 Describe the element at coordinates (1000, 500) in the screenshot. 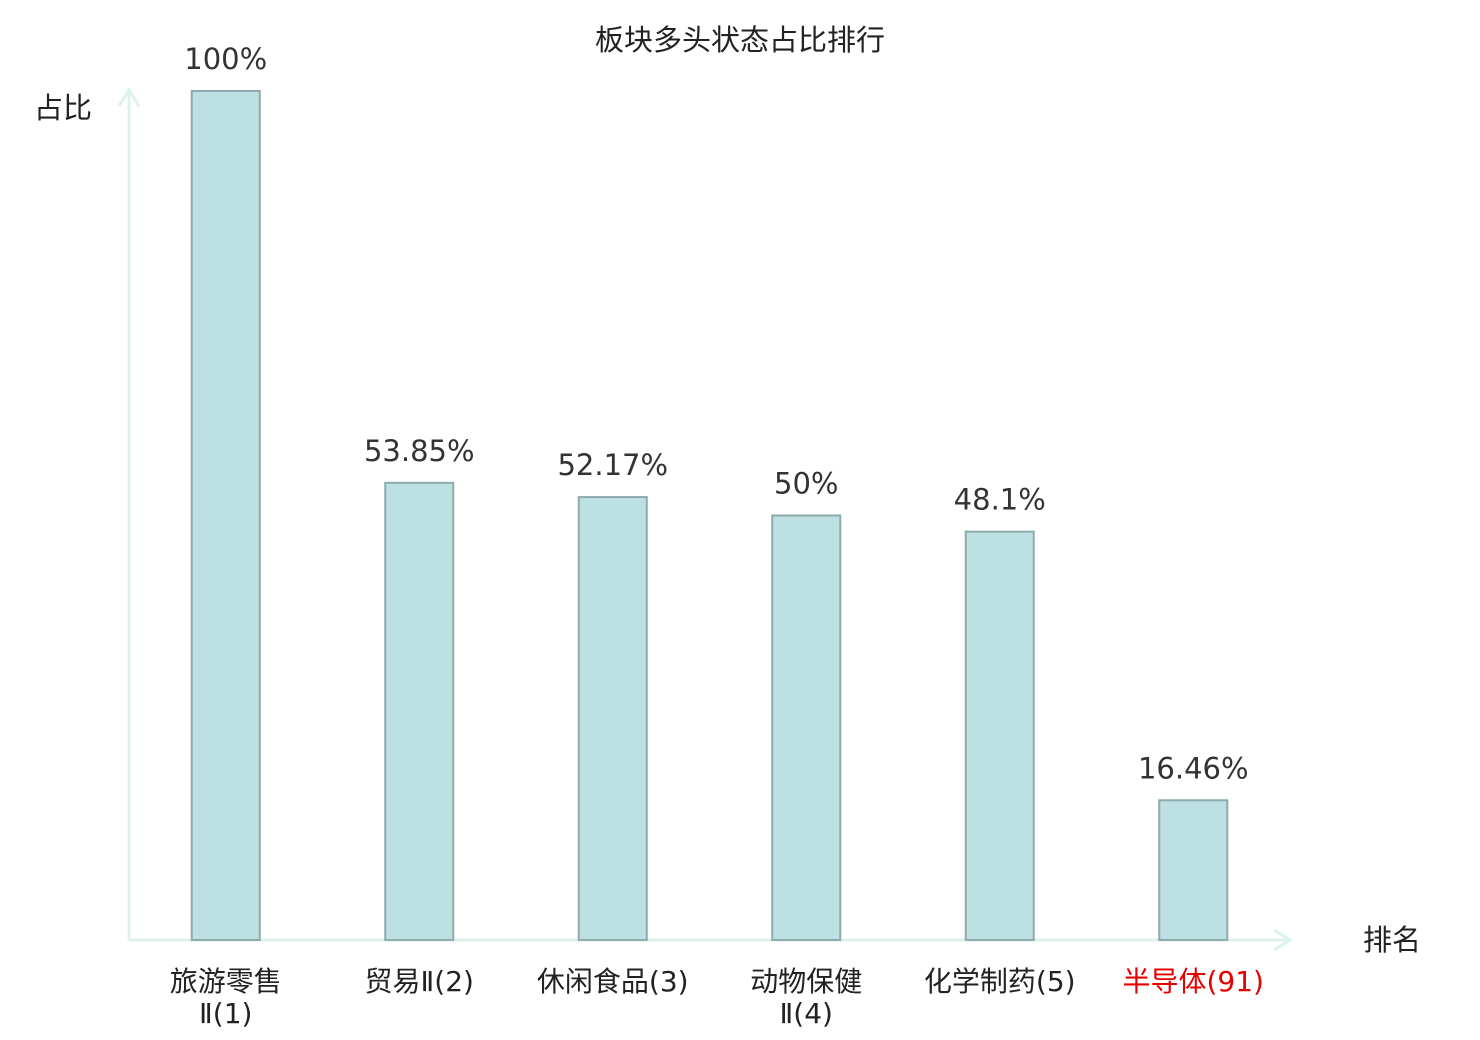

I see `value-label: 48.1%` at that location.